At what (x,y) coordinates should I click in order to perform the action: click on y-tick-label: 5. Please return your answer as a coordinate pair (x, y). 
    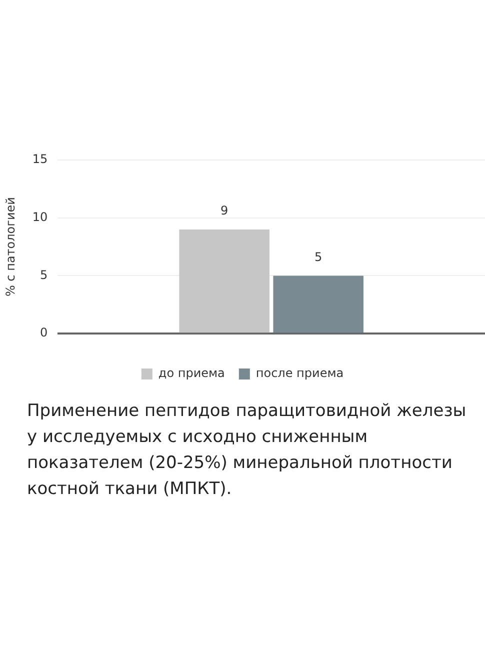
    Looking at the image, I should click on (44, 275).